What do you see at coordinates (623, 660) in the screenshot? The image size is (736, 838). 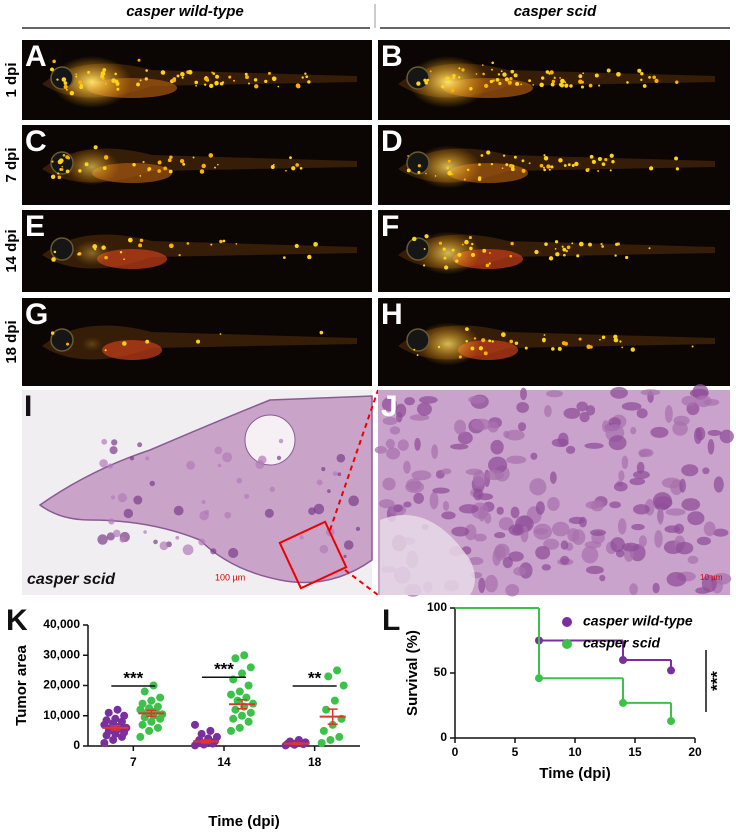 I see `event-marker` at bounding box center [623, 660].